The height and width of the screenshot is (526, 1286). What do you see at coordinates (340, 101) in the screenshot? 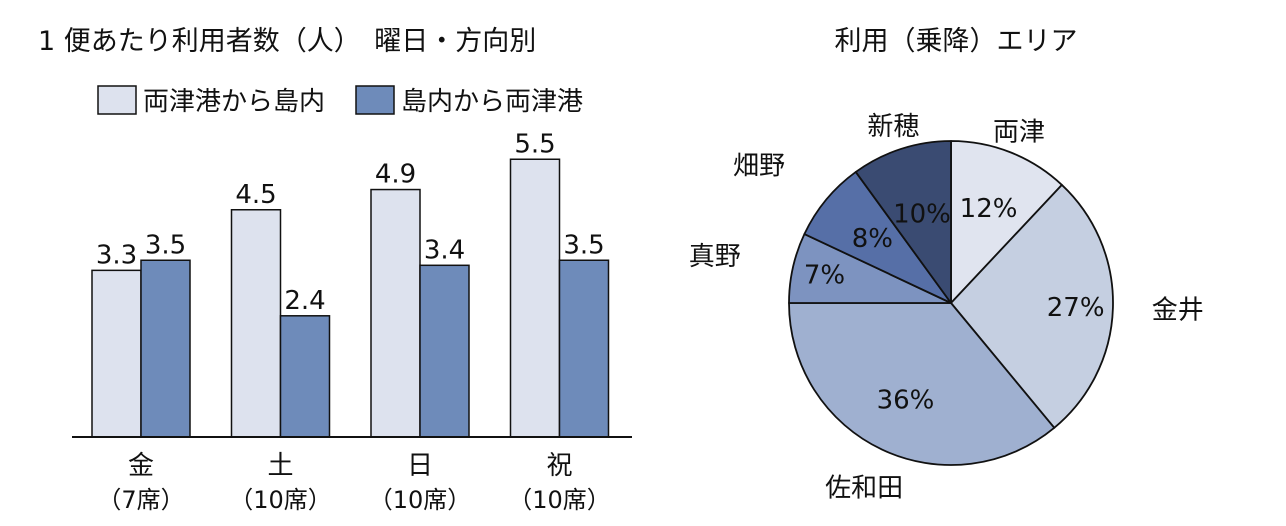
I see `bar-legend: 両津港から島内 島内から両津港` at bounding box center [340, 101].